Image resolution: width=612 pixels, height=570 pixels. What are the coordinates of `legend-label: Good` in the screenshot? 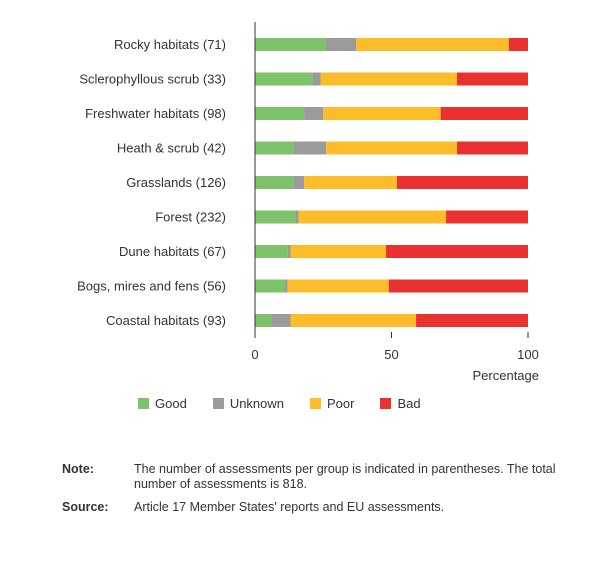 It's located at (171, 403).